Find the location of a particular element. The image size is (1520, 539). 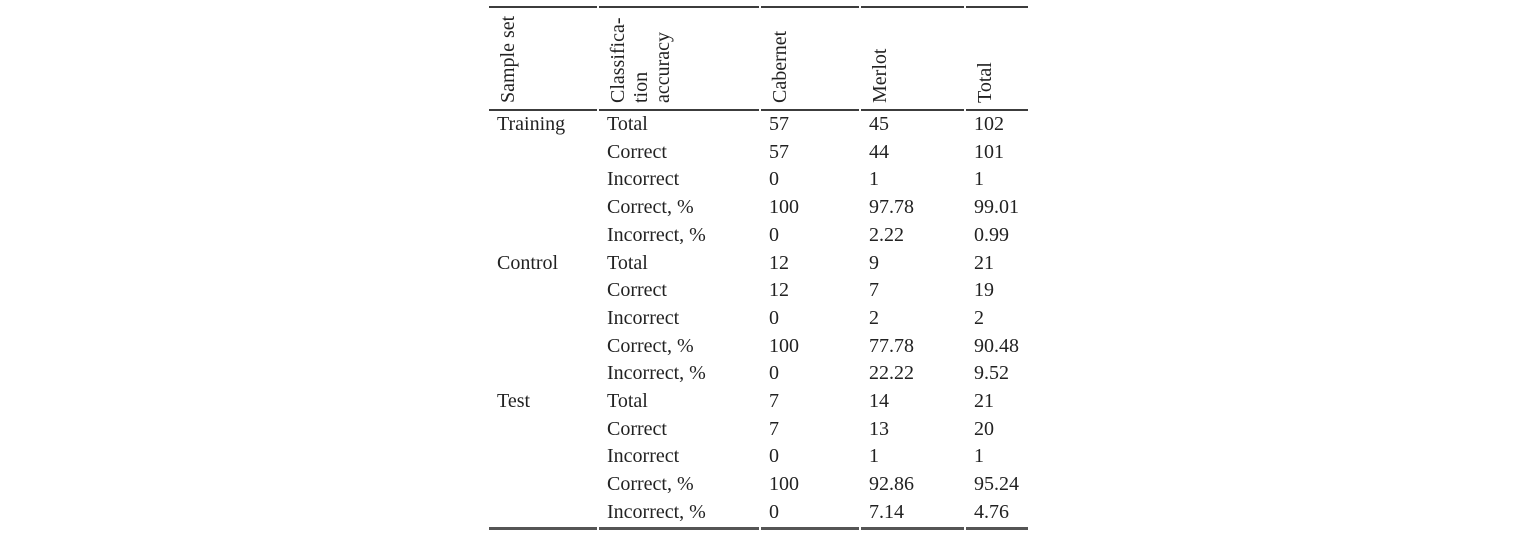

table-row: Correct, % 100 97.78 99.01 is located at coordinates (758, 208).